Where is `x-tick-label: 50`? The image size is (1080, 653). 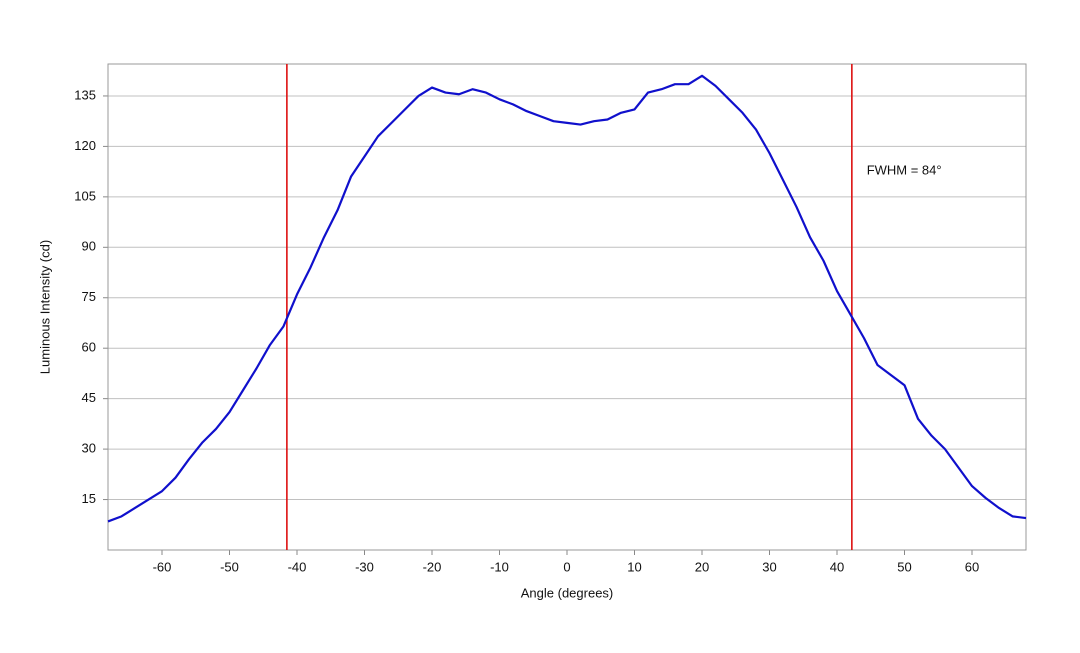
x-tick-label: 50 is located at coordinates (904, 566).